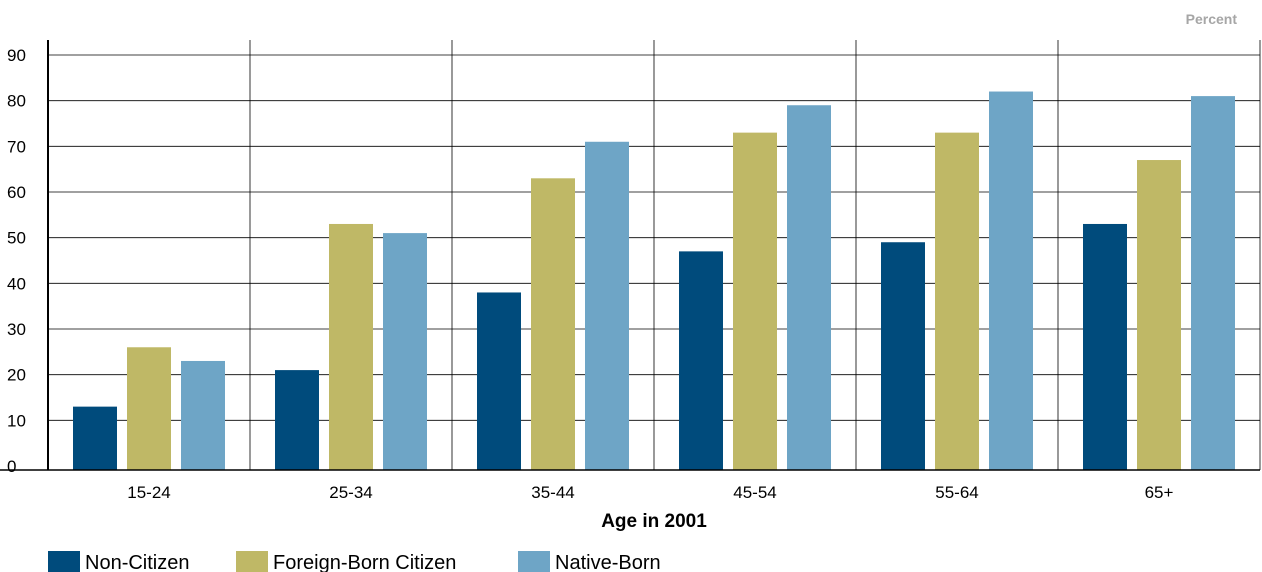  I want to click on x-tick-label: 15-24, so click(148, 492).